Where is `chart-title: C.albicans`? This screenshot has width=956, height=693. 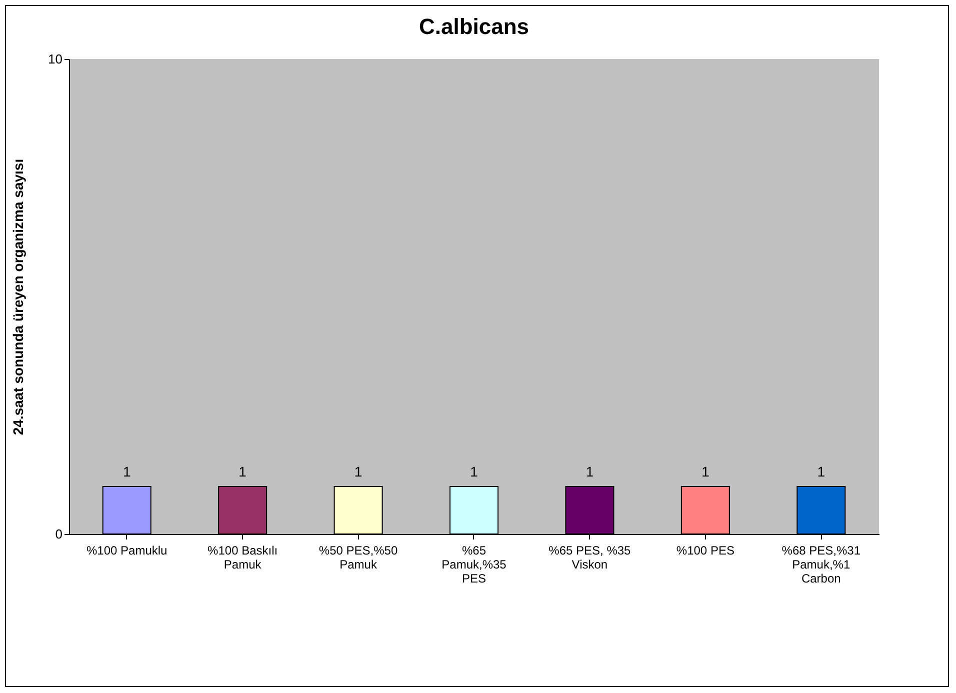
chart-title: C.albicans is located at coordinates (474, 26).